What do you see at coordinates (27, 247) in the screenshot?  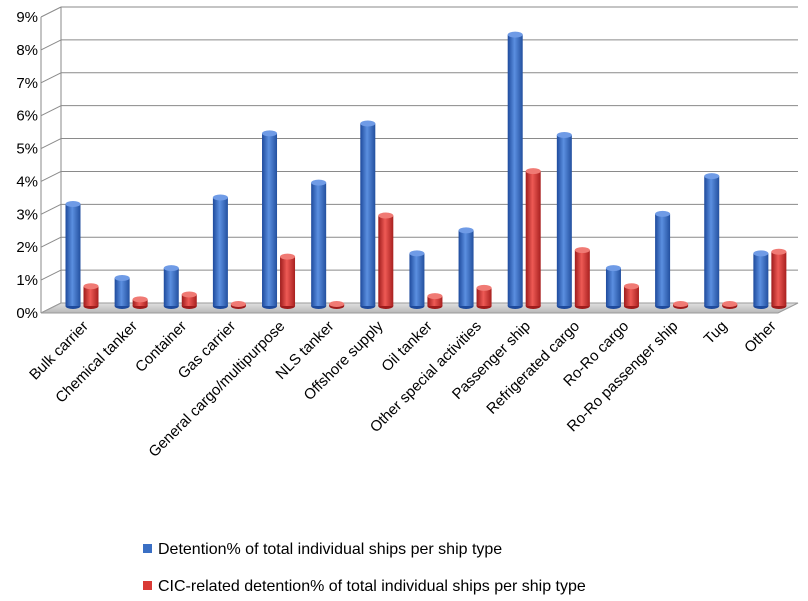 I see `y-tick-label: 2%` at bounding box center [27, 247].